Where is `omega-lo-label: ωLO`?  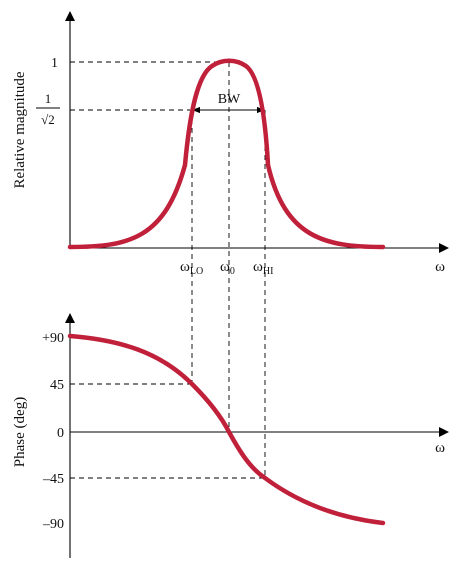
omega-lo-label: ωLO is located at coordinates (191, 268).